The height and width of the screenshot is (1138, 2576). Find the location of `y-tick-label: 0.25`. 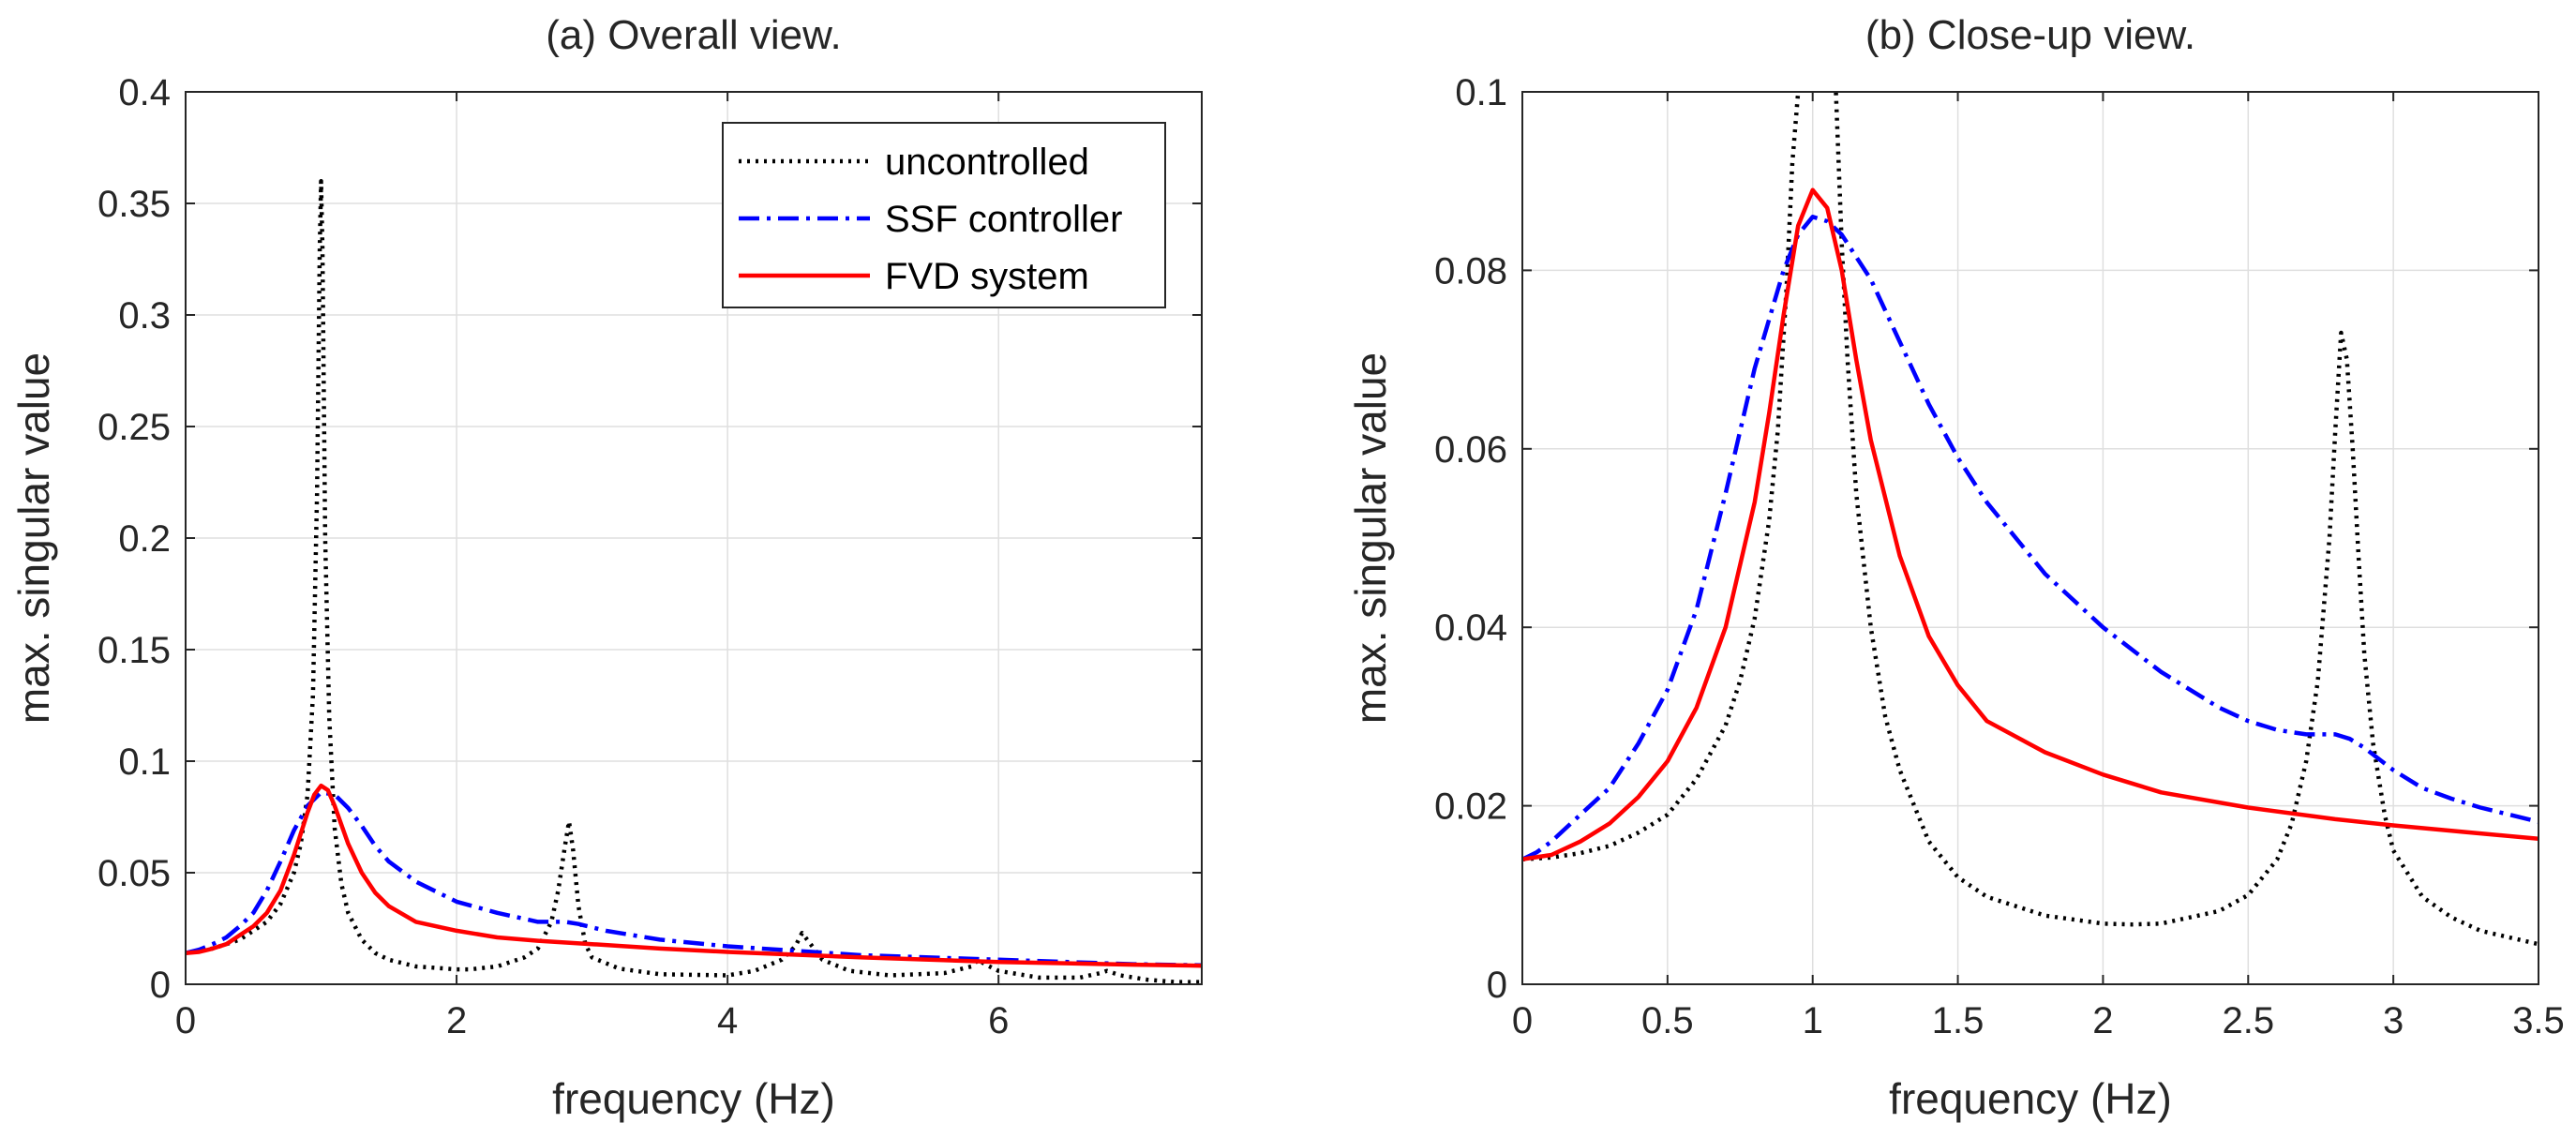

y-tick-label: 0.25 is located at coordinates (134, 427).